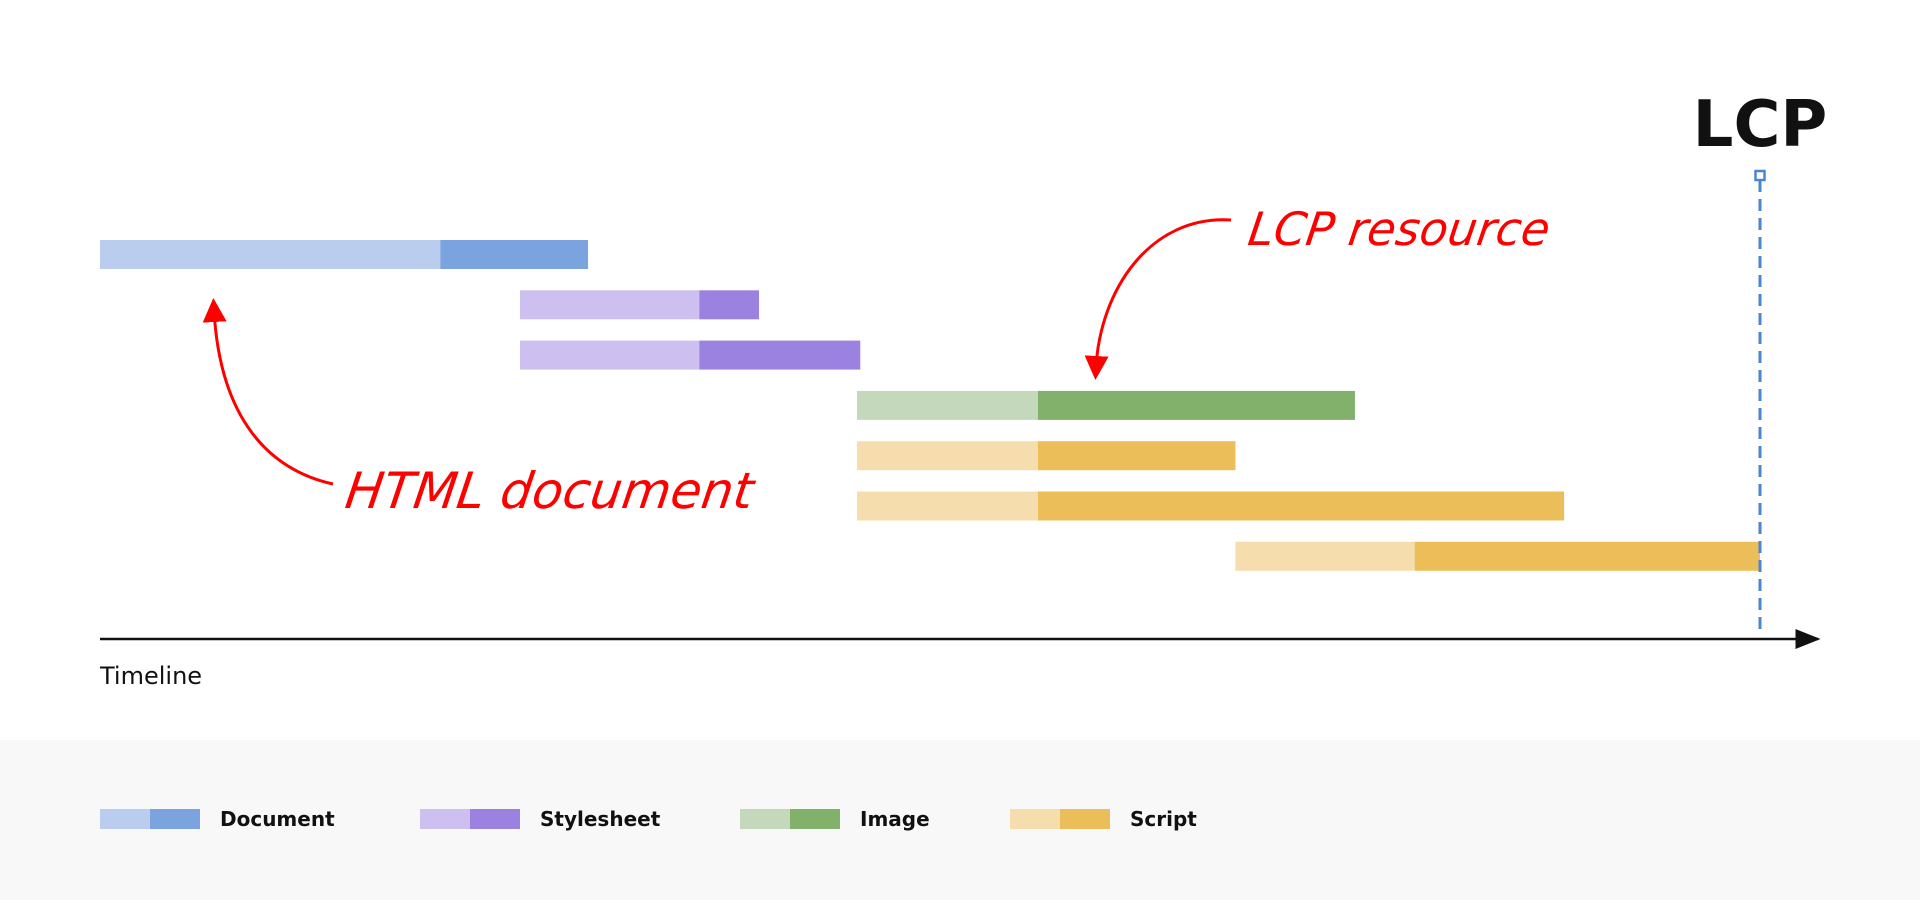  Describe the element at coordinates (1196, 405) in the screenshot. I see `bar-image-download` at that location.